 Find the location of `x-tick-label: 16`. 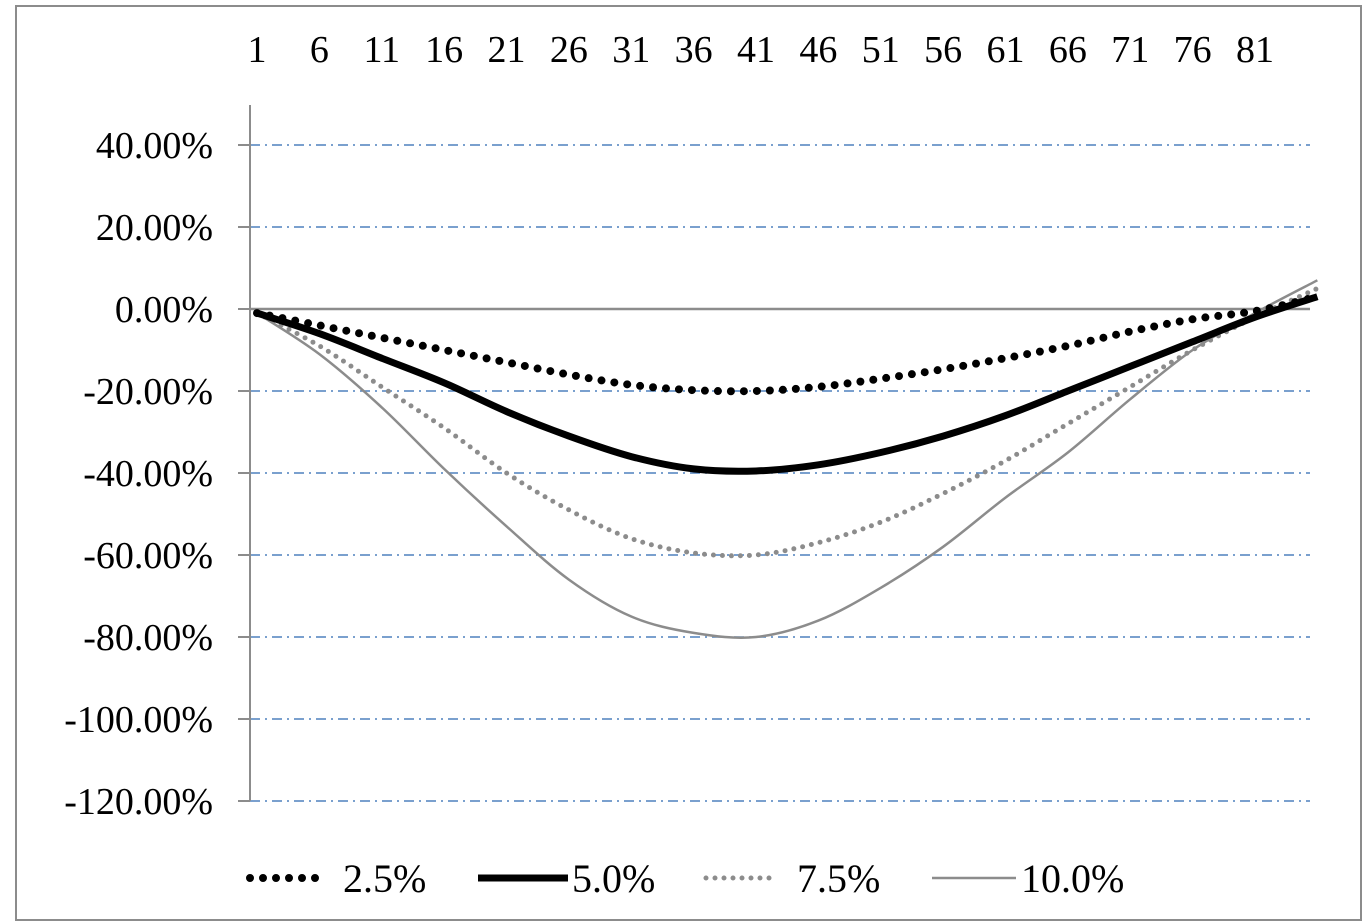

x-tick-label: 16 is located at coordinates (444, 50).